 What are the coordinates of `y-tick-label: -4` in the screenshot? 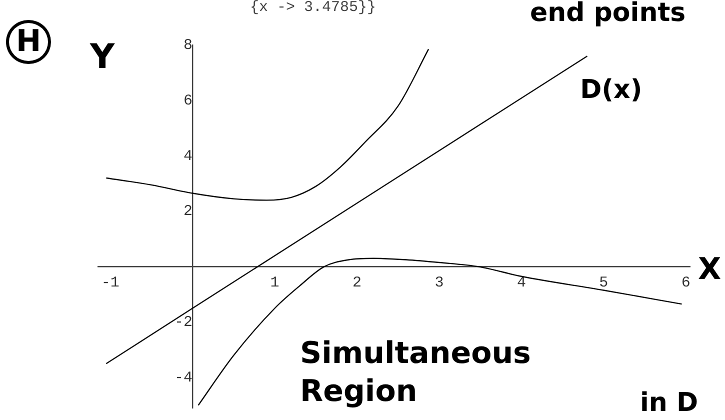 It's located at (183, 377).